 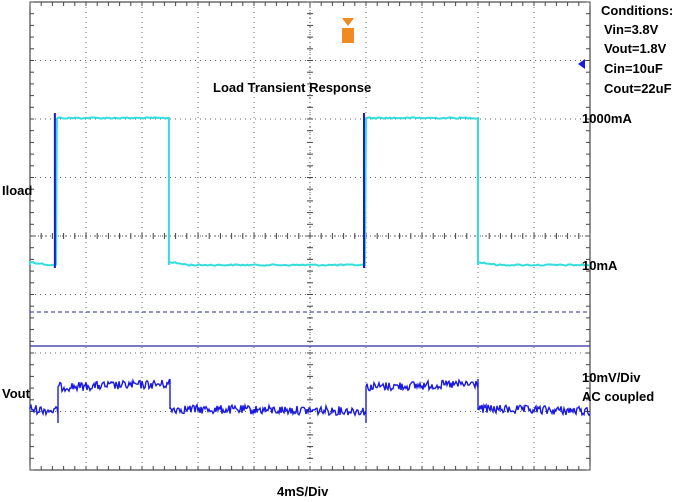 What do you see at coordinates (303, 491) in the screenshot?
I see `x-axis-label: 4mS/Div` at bounding box center [303, 491].